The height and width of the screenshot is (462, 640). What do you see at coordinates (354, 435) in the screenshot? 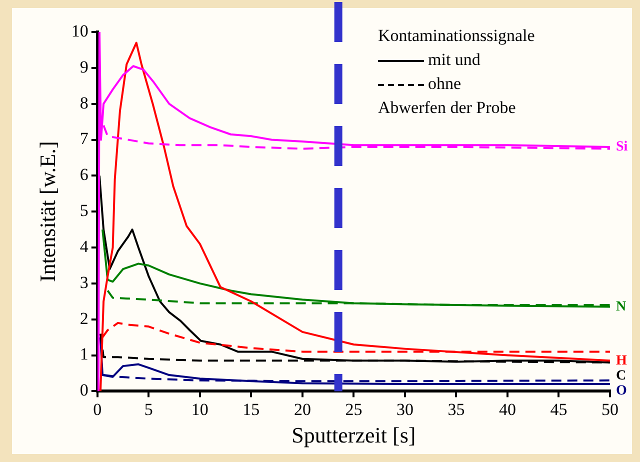
I see `x-axis-title: Sputterzeit [s]` at bounding box center [354, 435].